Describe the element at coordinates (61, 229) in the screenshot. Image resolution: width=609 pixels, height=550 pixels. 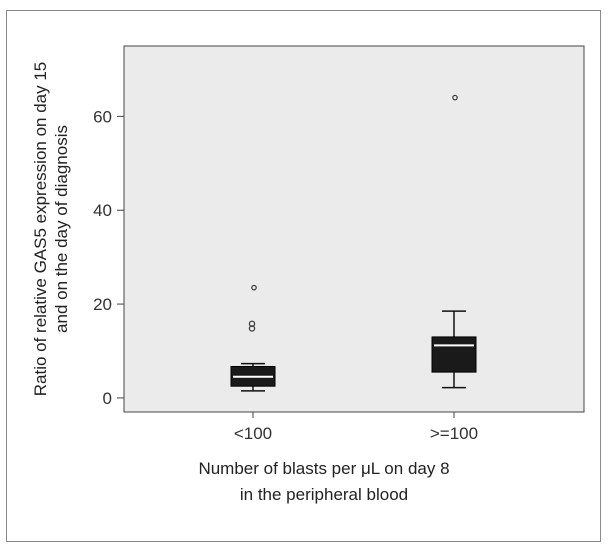
I see `y-axis-label-line-2: and on the day of diagnosis` at that location.